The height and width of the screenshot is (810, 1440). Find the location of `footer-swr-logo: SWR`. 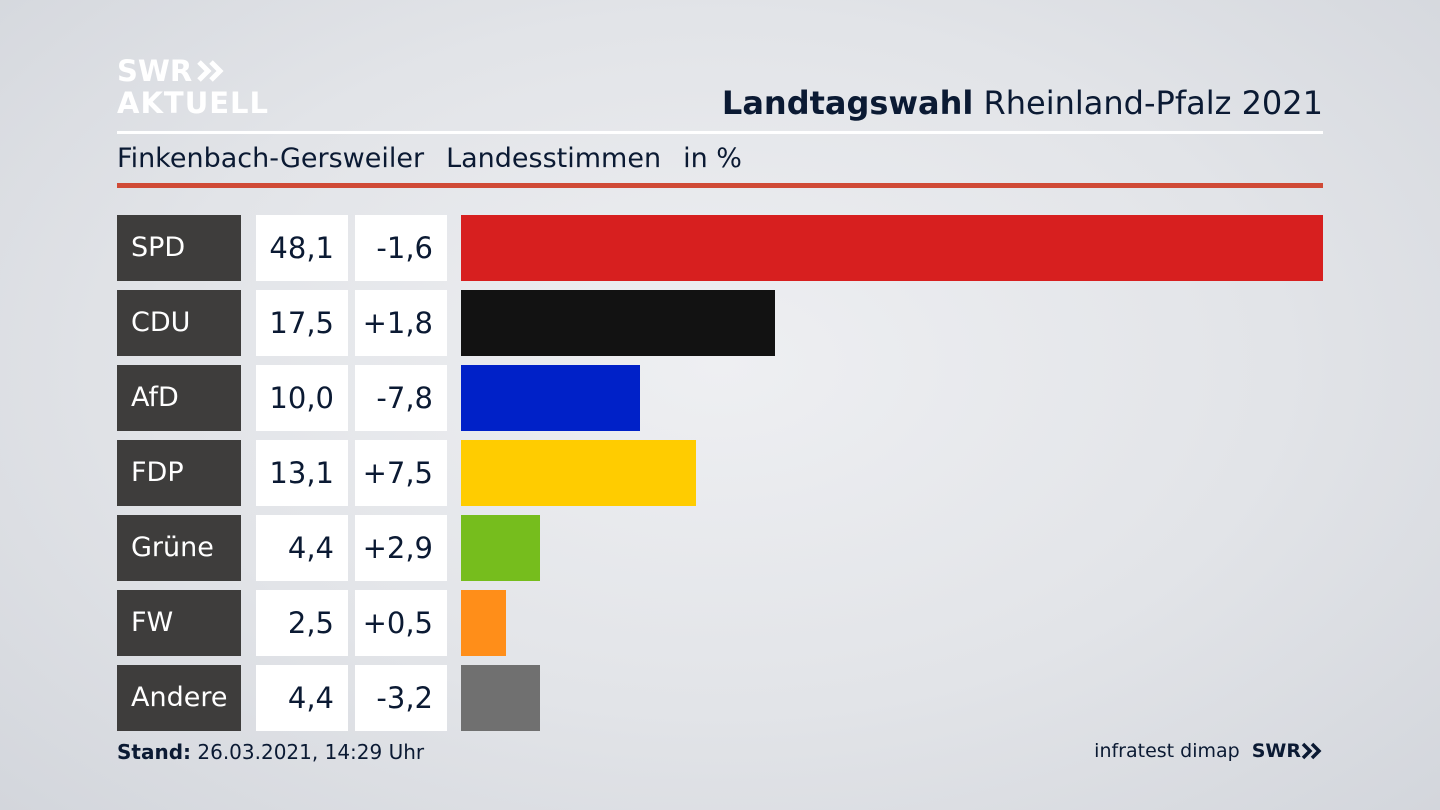

footer-swr-logo: SWR is located at coordinates (1287, 751).